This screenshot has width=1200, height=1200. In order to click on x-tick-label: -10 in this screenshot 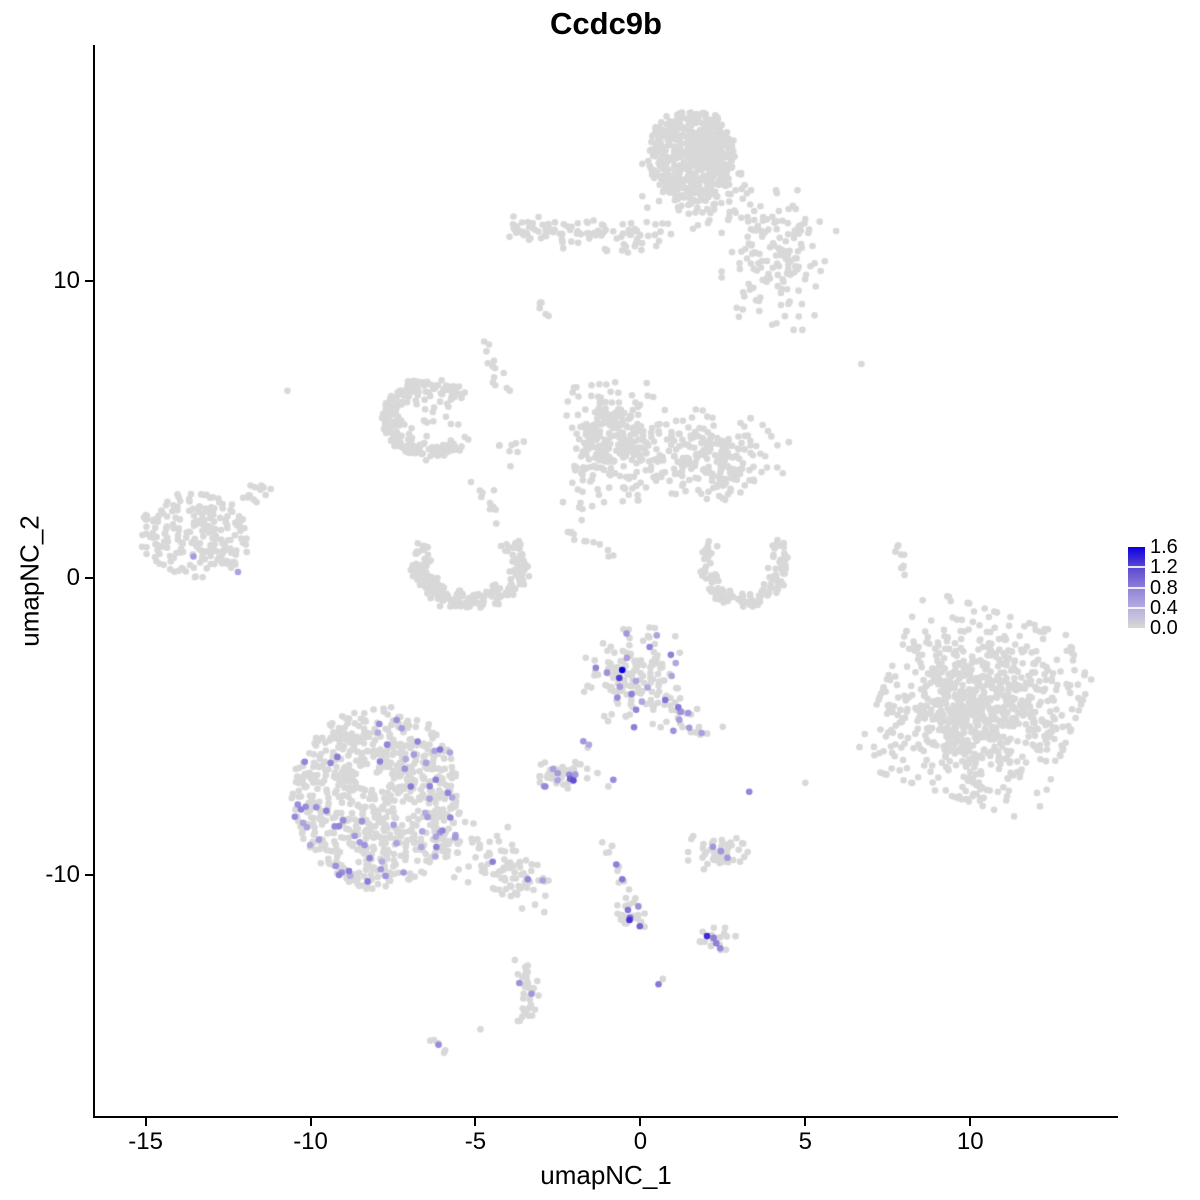, I will do `click(310, 1141)`.